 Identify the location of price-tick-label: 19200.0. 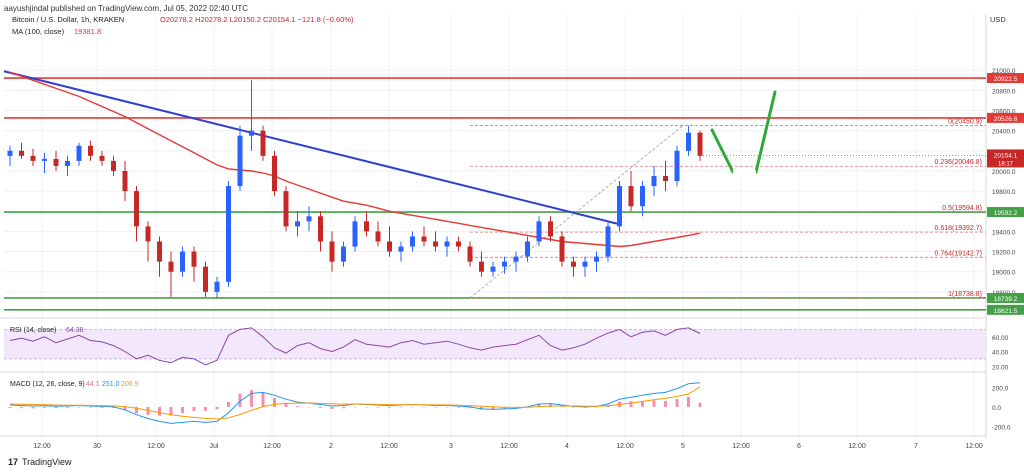
(1004, 253).